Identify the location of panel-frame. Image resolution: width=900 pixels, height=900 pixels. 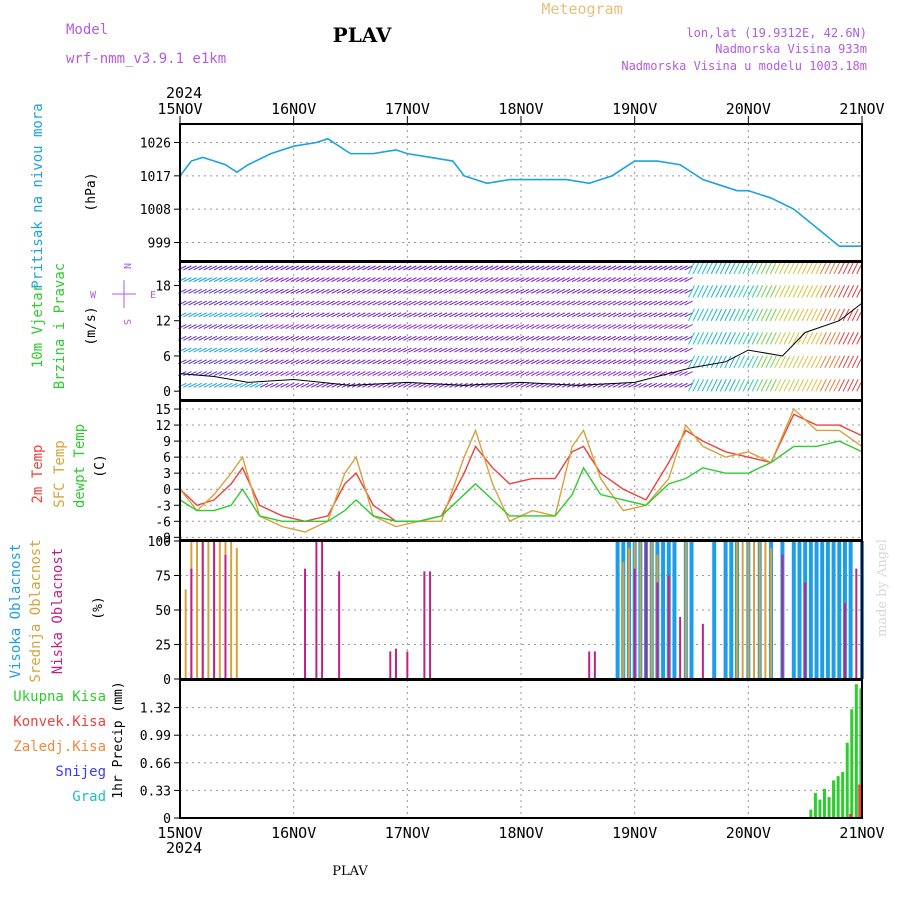
(521, 749).